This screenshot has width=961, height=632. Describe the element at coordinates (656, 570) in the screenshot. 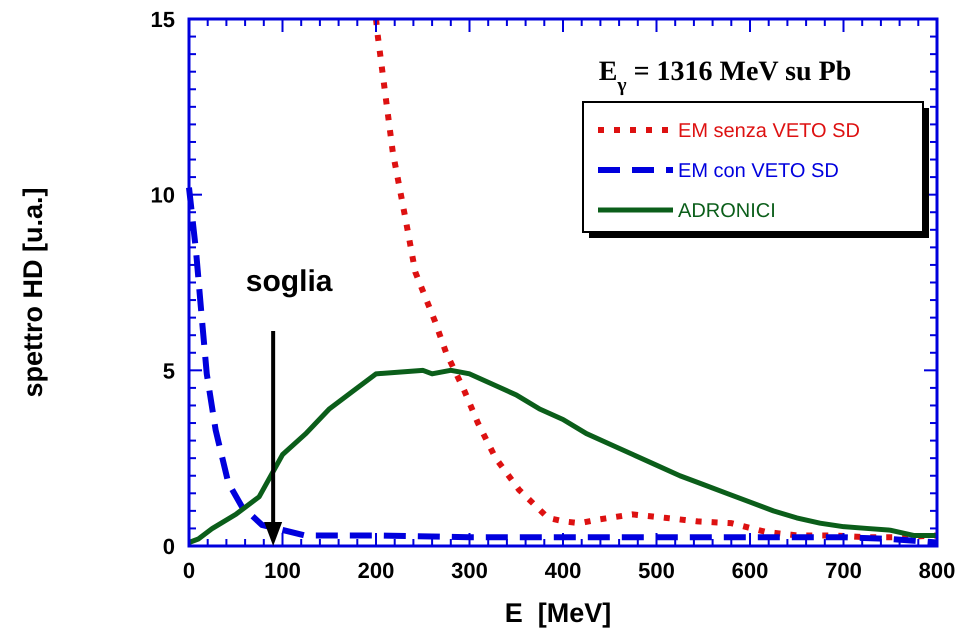

I see `x-tick-label: 500` at that location.